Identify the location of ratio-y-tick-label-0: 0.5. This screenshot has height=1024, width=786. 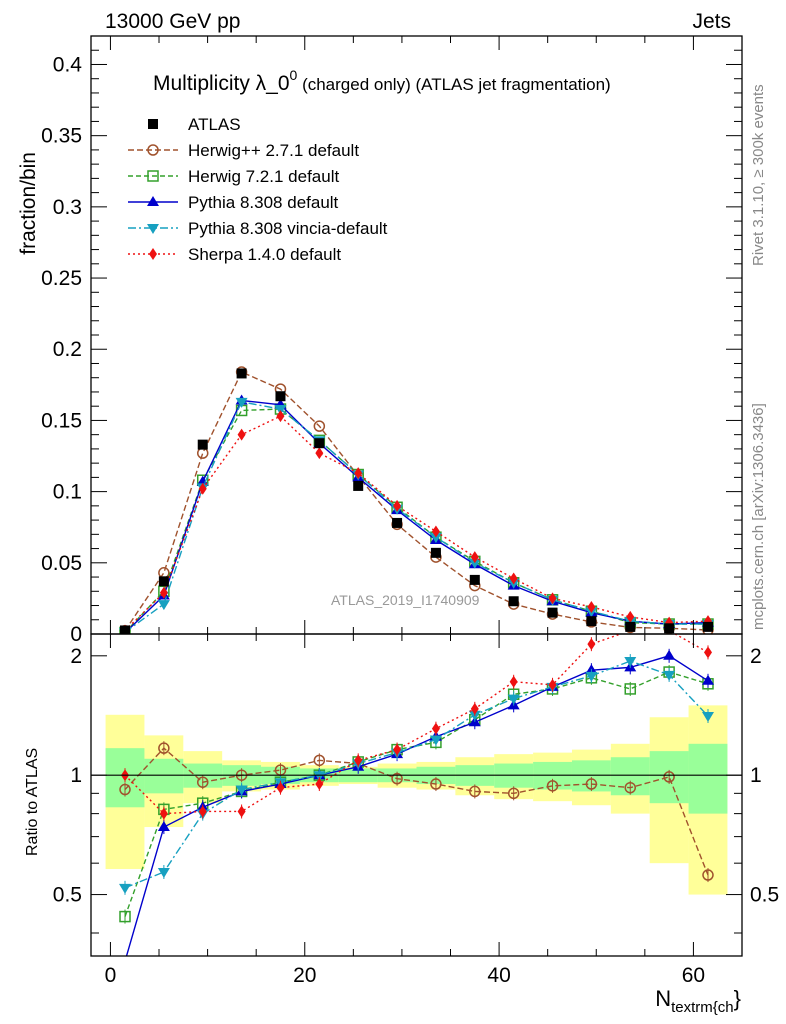
(67, 895).